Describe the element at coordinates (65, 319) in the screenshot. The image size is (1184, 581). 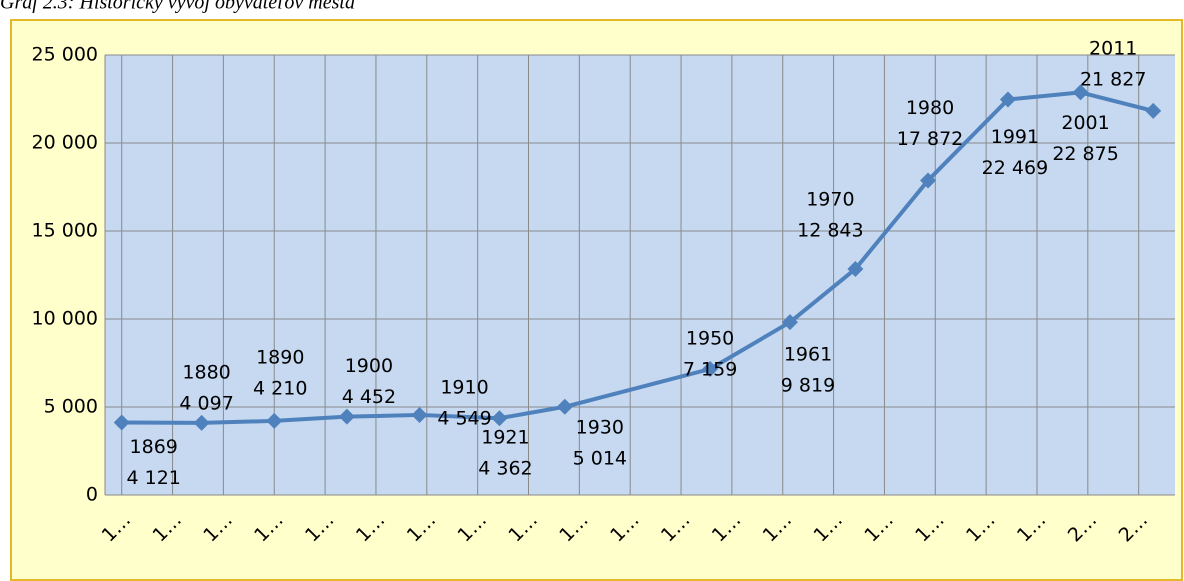
I see `y-tick-label: 10 000` at that location.